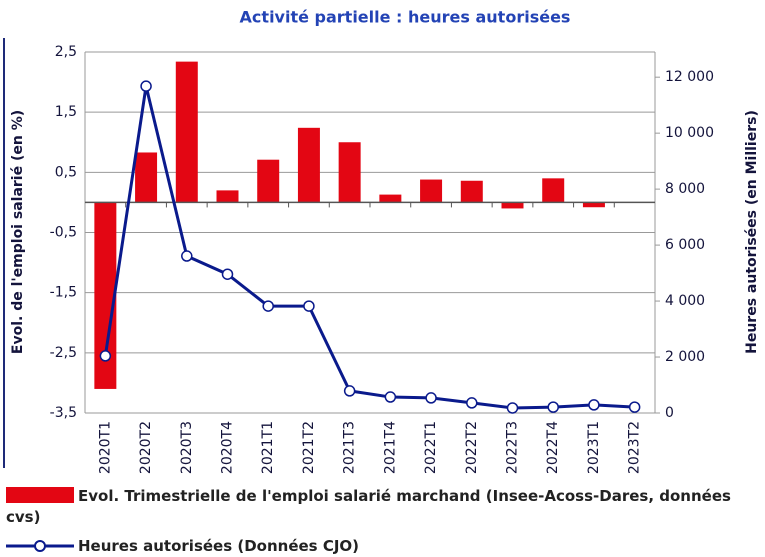 This screenshot has width=765, height=557. Describe the element at coordinates (228, 447) in the screenshot. I see `x-tick-label: 2020T4` at that location.